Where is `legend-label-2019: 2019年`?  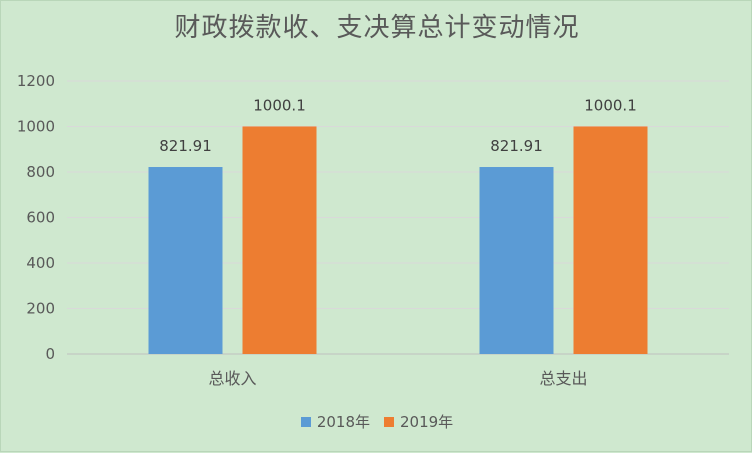 legend-label-2019: 2019年 is located at coordinates (427, 422).